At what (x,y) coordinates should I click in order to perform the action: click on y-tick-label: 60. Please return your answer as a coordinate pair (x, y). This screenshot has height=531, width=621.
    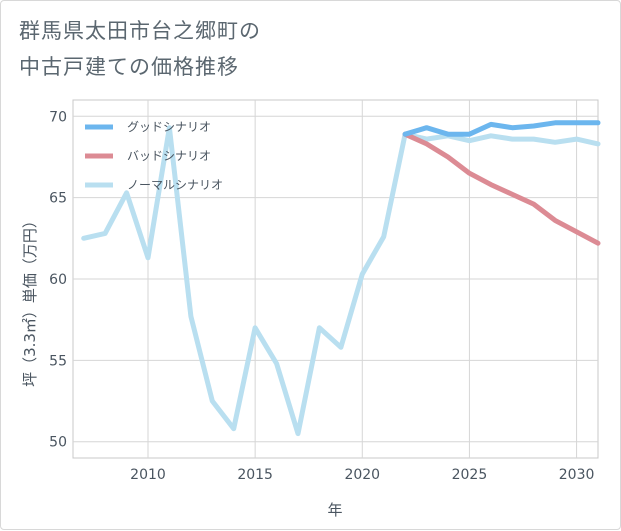
    Looking at the image, I should click on (58, 280).